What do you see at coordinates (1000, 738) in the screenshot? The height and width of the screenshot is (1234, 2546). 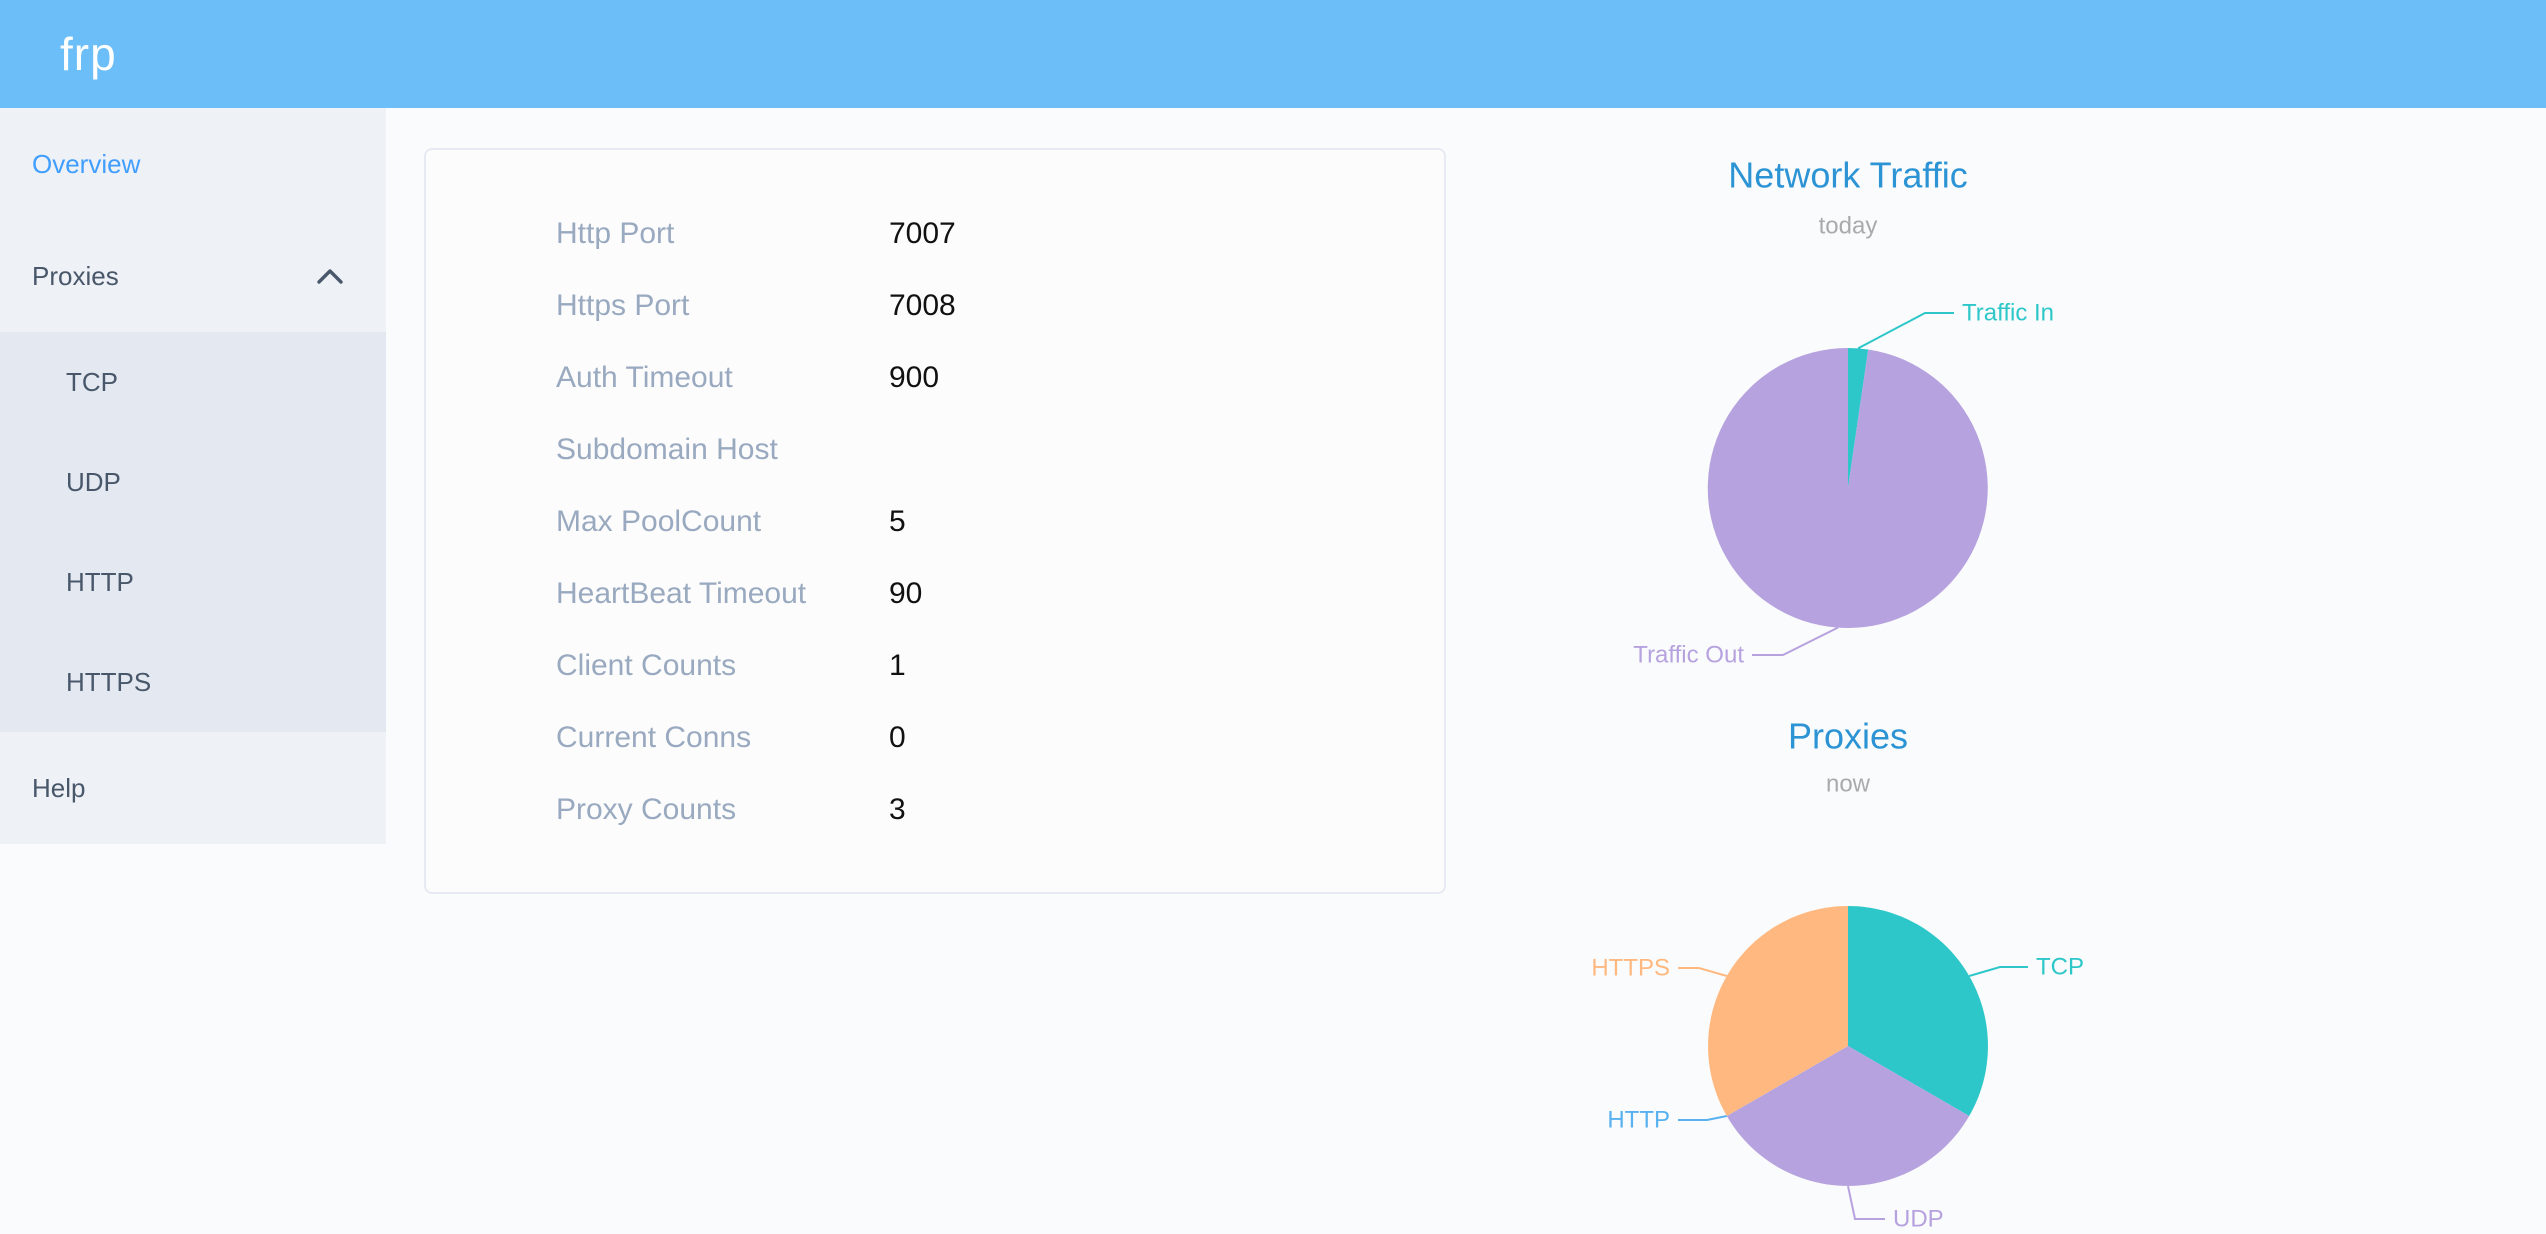 I see `info-row: Current Conns 0` at bounding box center [1000, 738].